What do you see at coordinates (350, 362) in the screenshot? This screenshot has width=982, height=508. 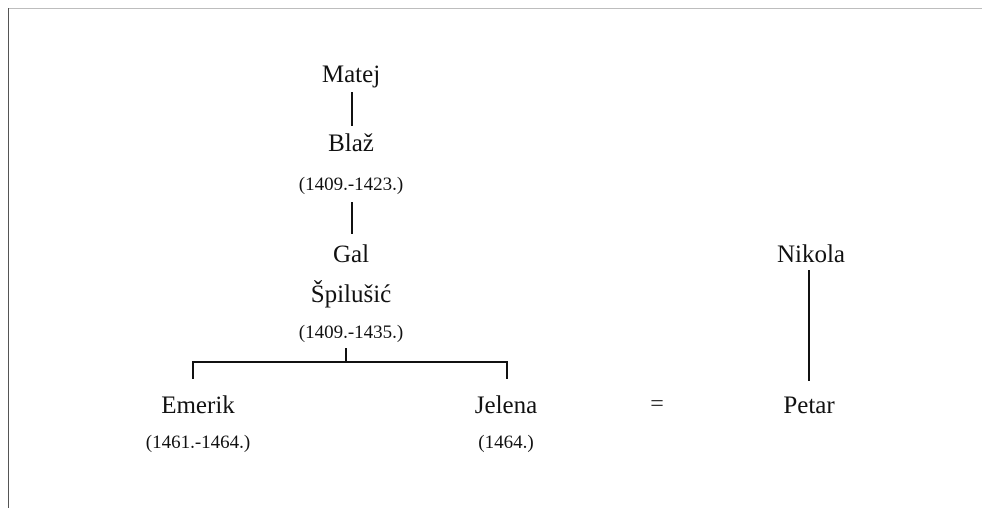 I see `connector-children-bar` at bounding box center [350, 362].